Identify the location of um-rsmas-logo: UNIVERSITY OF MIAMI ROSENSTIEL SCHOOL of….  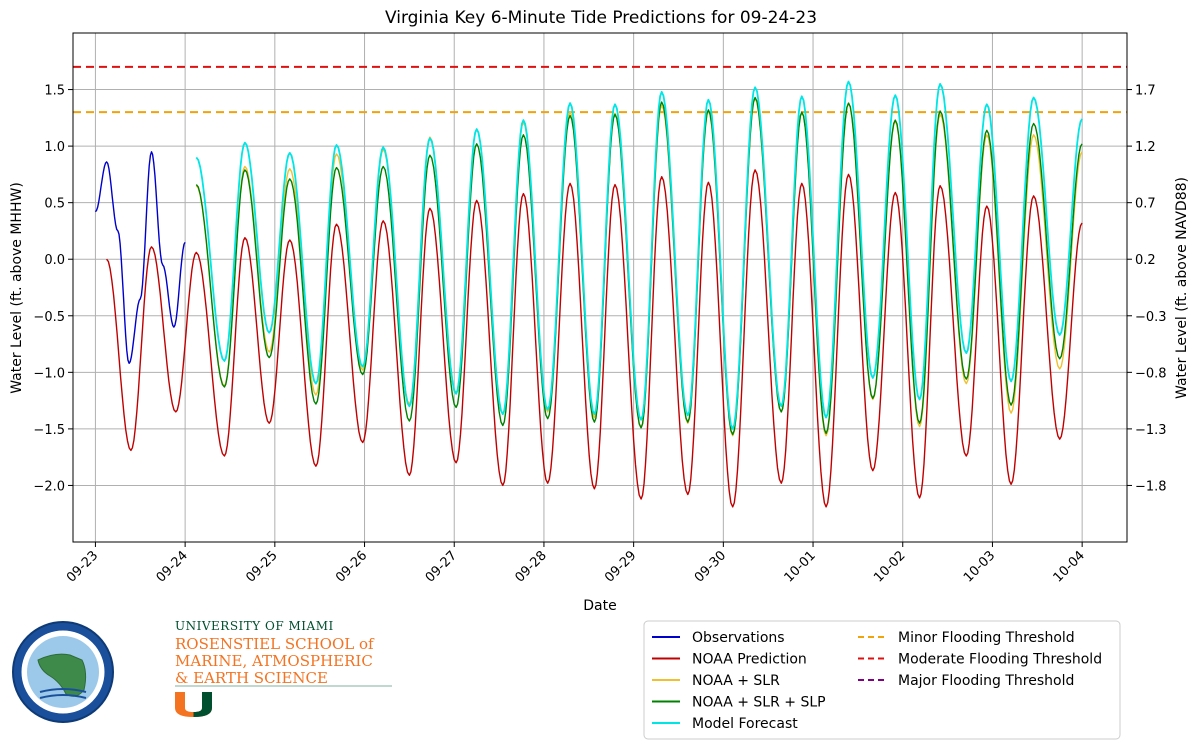
(283, 653).